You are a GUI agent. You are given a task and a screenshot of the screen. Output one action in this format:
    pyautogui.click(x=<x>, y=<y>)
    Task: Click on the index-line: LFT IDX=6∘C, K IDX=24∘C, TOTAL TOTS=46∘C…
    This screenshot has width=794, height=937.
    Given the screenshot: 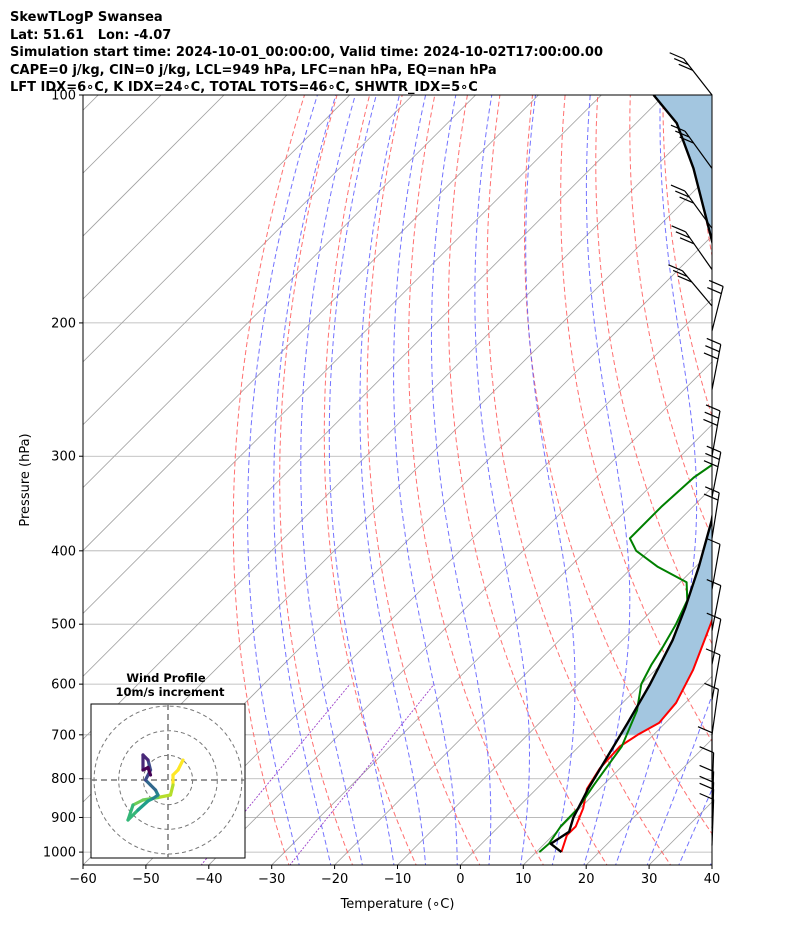 What is the action you would take?
    pyautogui.click(x=244, y=88)
    